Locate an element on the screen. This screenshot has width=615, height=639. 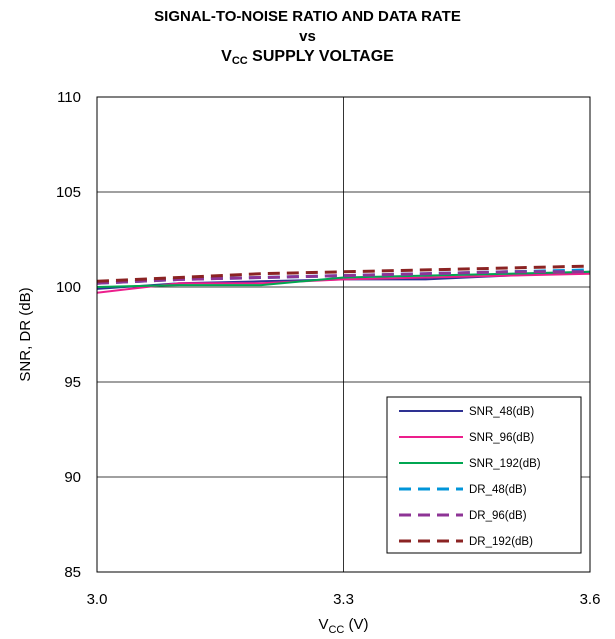
title-v-sub: CC is located at coordinates (239, 61).